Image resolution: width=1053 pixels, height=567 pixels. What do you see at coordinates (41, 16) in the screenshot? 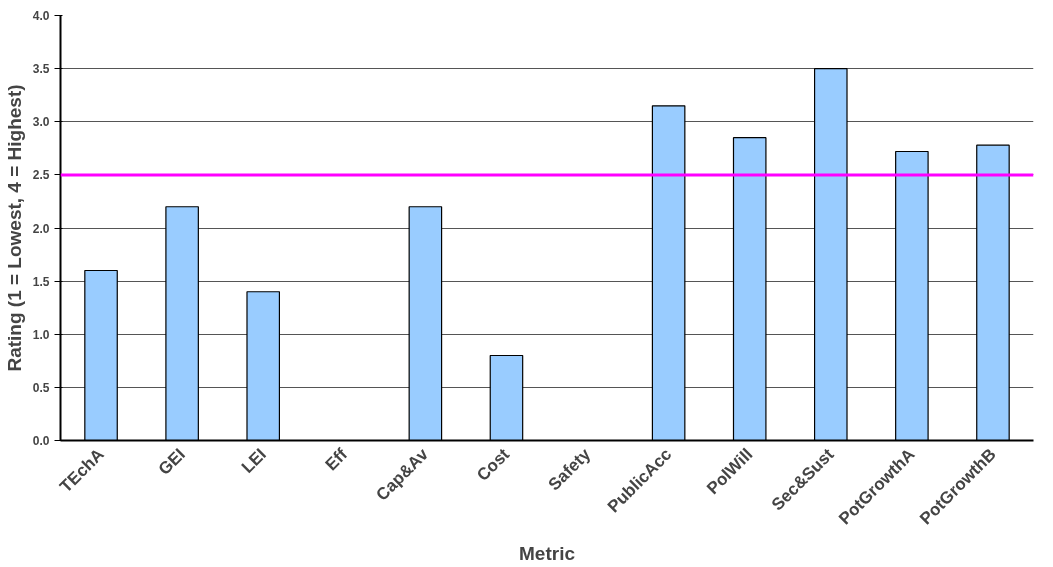
I see `y-tick-label: 4.0` at bounding box center [41, 16].